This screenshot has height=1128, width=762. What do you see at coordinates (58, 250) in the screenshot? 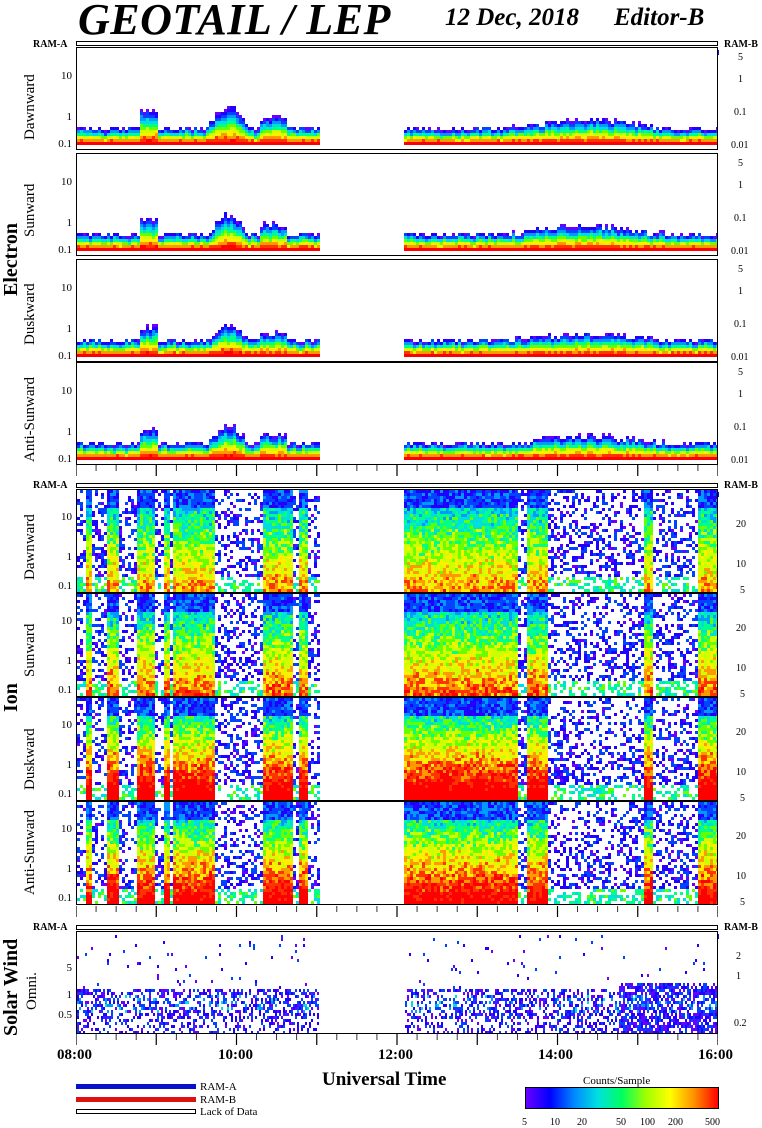
I see `e1-ytick-0.1: 0.1` at bounding box center [58, 250].